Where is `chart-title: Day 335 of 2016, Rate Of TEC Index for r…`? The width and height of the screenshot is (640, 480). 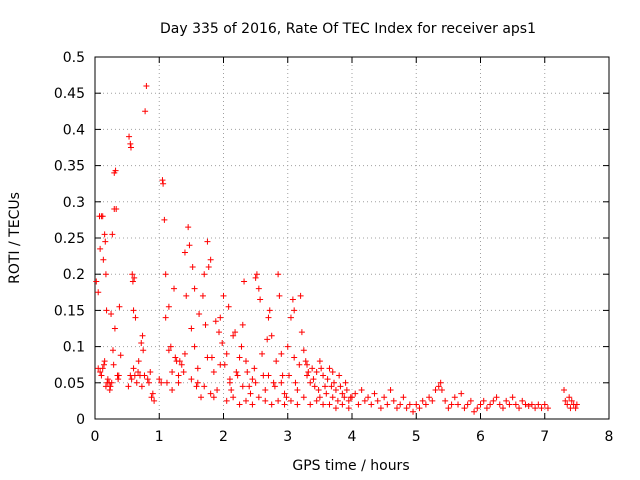 chart-title: Day 335 of 2016, Rate Of TEC Index for r… is located at coordinates (348, 29).